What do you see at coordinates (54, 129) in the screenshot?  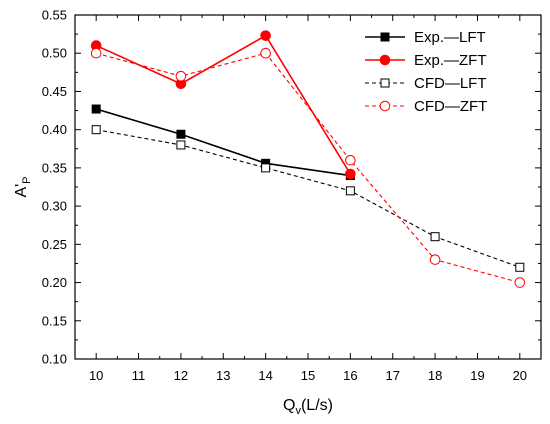 I see `y-tick-label: 0.40` at bounding box center [54, 129].